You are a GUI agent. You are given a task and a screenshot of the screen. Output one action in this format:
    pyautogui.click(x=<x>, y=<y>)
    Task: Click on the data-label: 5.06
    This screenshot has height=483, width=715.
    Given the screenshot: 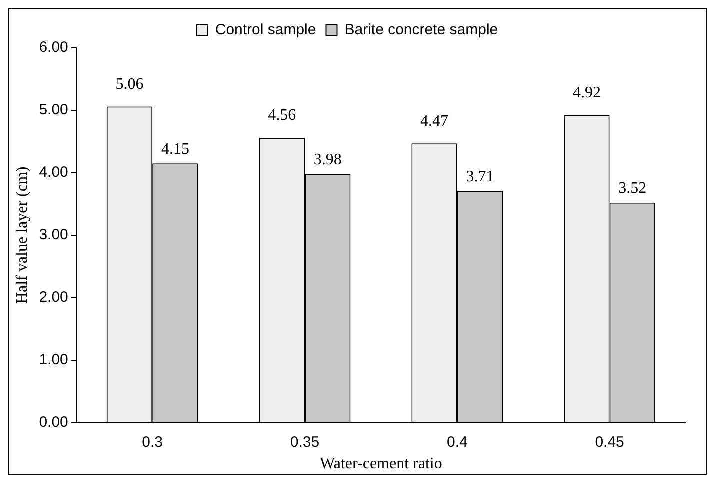 What is the action you would take?
    pyautogui.click(x=130, y=84)
    